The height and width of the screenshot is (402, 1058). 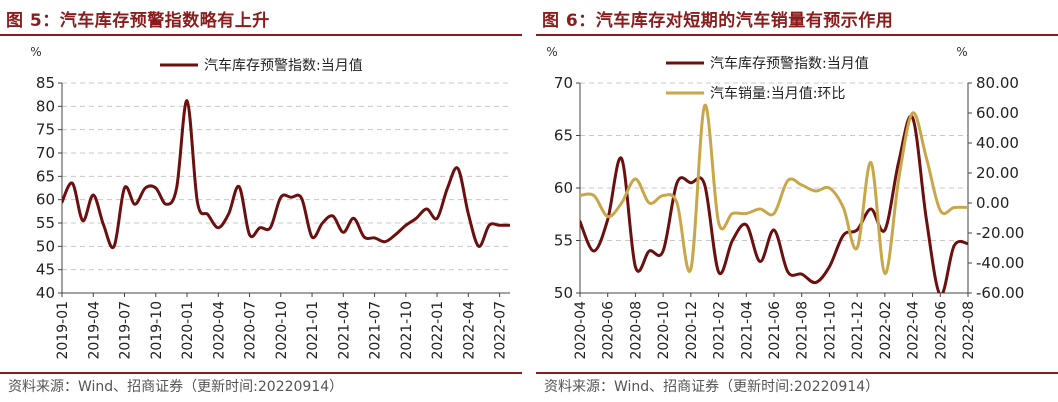 What do you see at coordinates (1000, 263) in the screenshot?
I see `y2-tick-label: -40.00` at bounding box center [1000, 263].